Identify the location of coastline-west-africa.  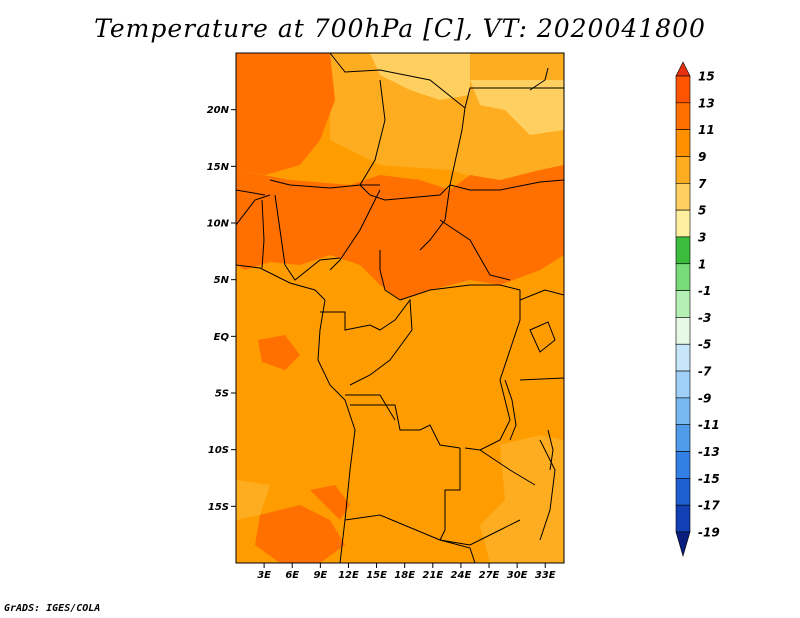
(281, 282).